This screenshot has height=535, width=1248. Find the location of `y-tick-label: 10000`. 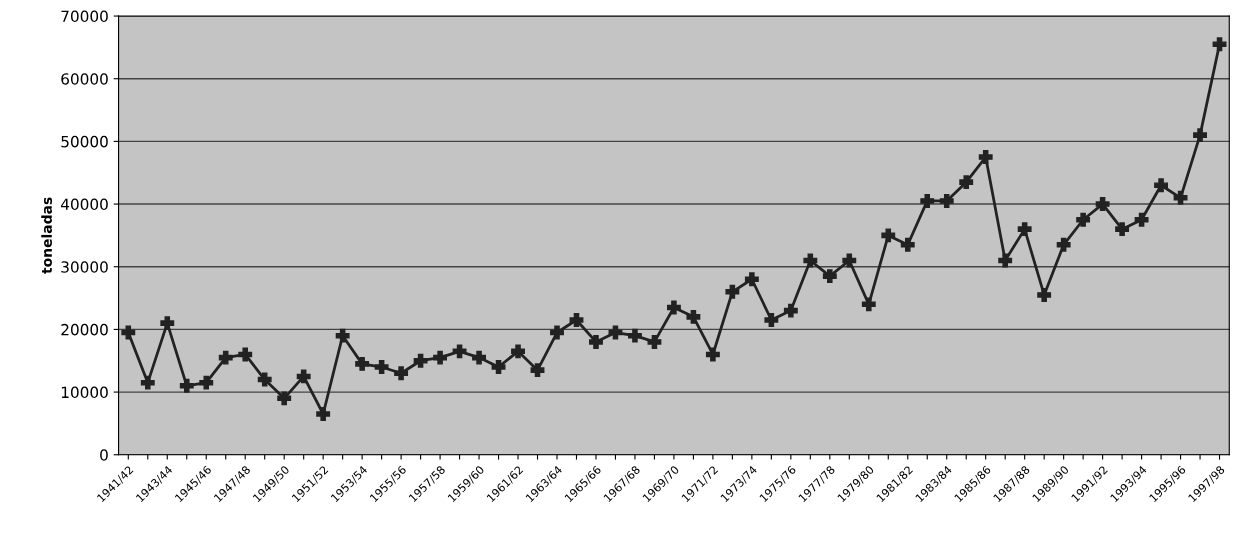

y-tick-label: 10000 is located at coordinates (84, 392).